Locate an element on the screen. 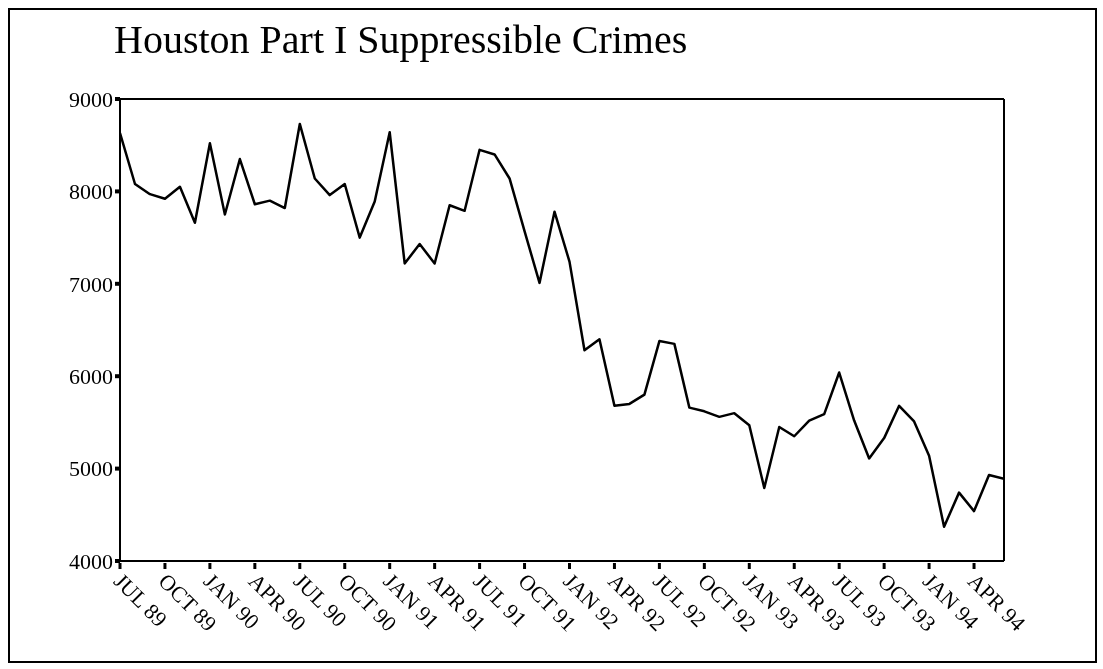 The height and width of the screenshot is (669, 1103). y-tick-label: 4000 is located at coordinates (91, 561).